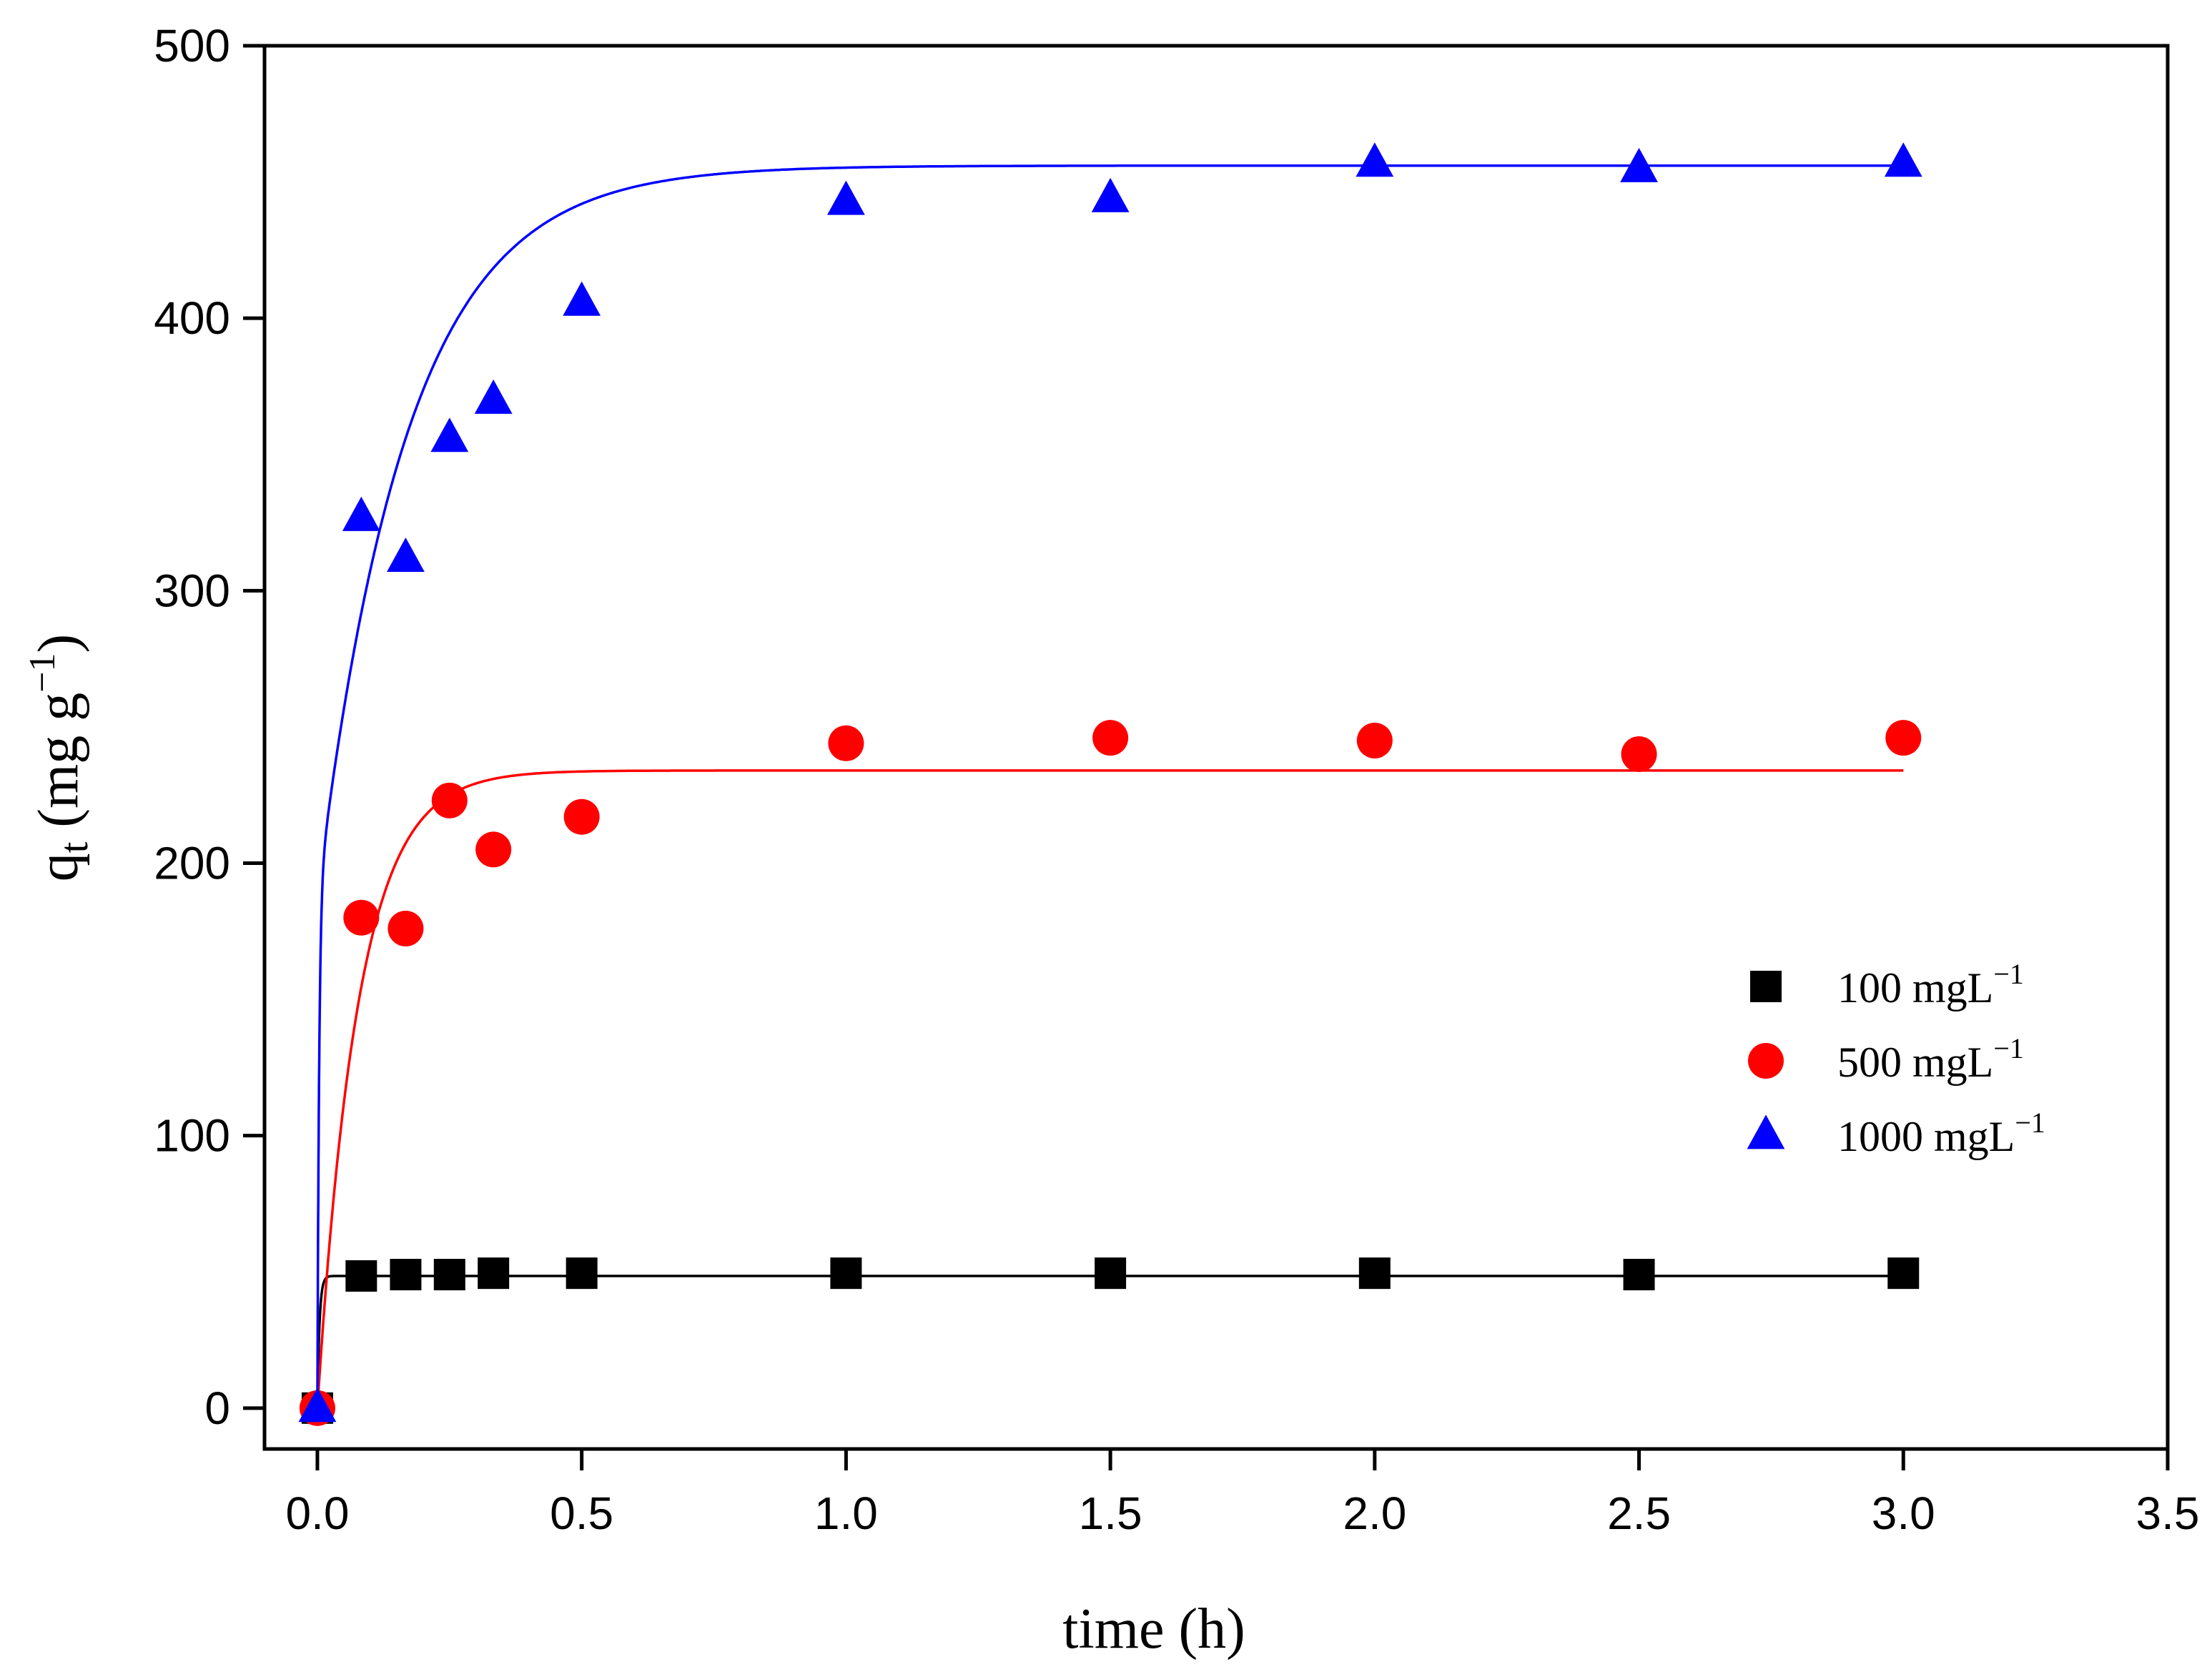 Image resolution: width=2212 pixels, height=1672 pixels. I want to click on y-axis-title-unit-close: ), so click(58, 643).